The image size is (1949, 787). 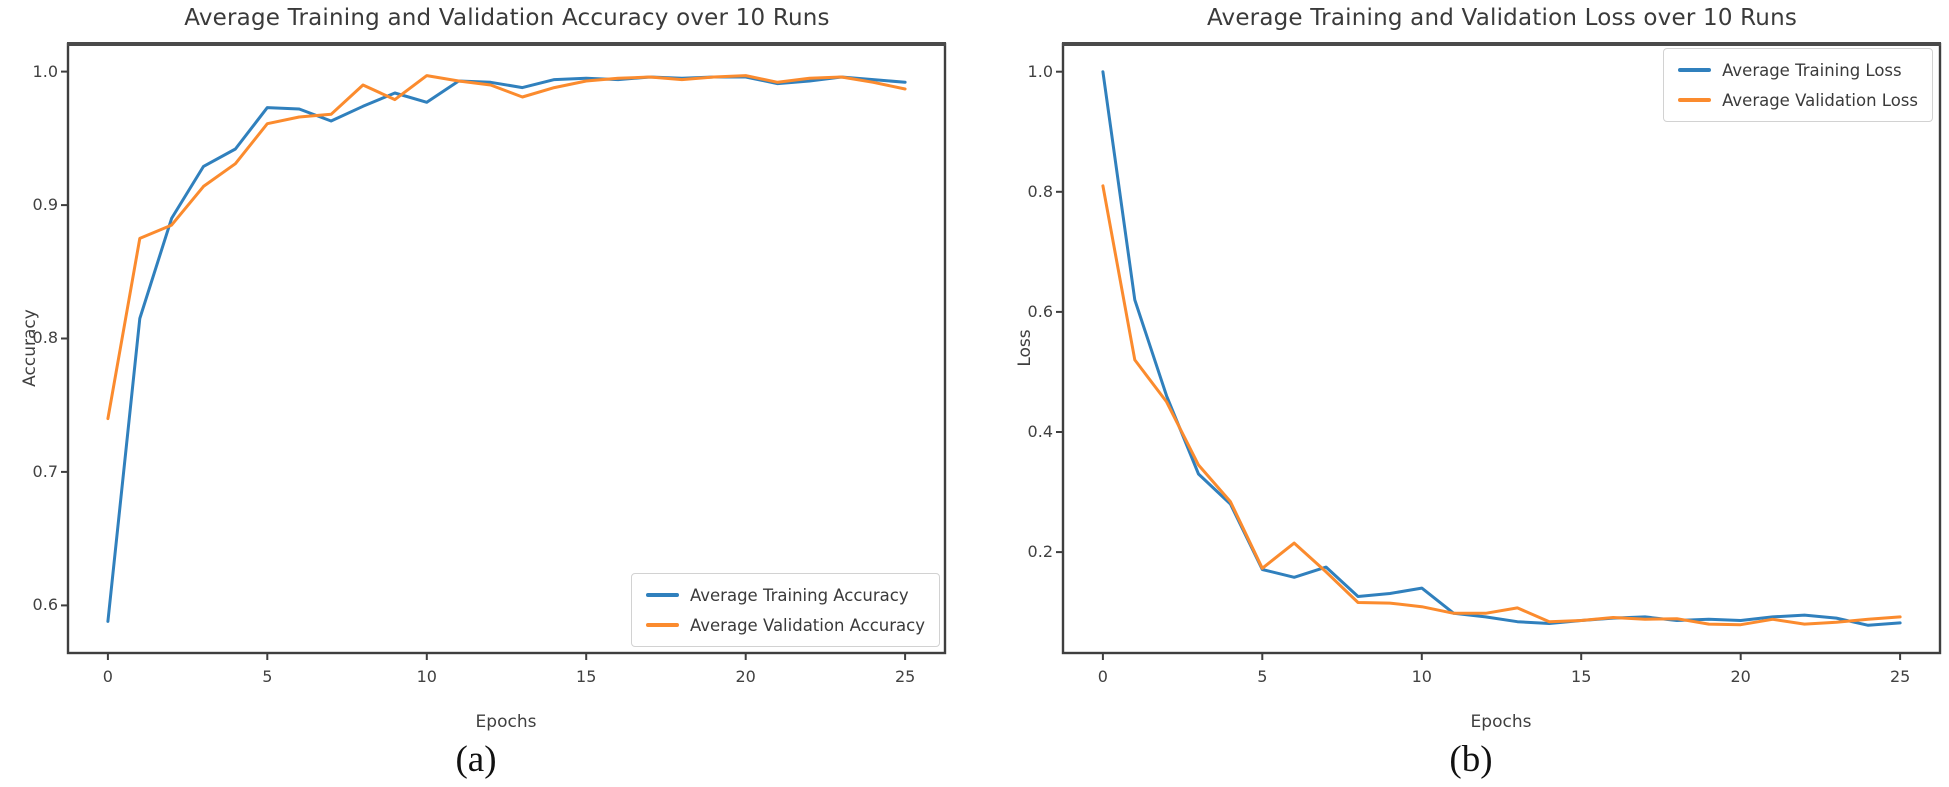 What do you see at coordinates (1820, 100) in the screenshot?
I see `legend-label: Average Validation Loss` at bounding box center [1820, 100].